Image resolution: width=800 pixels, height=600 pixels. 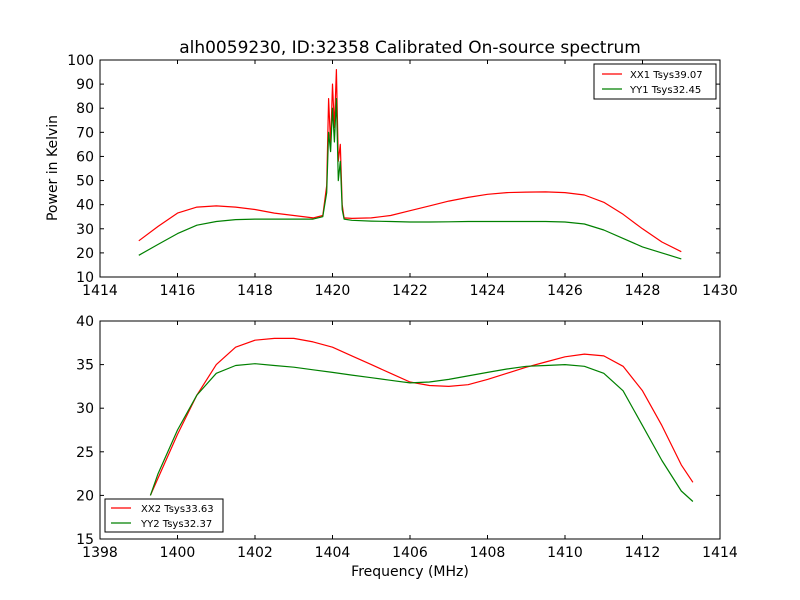 What do you see at coordinates (643, 291) in the screenshot?
I see `chart-top-xtick-label: 1428` at bounding box center [643, 291].